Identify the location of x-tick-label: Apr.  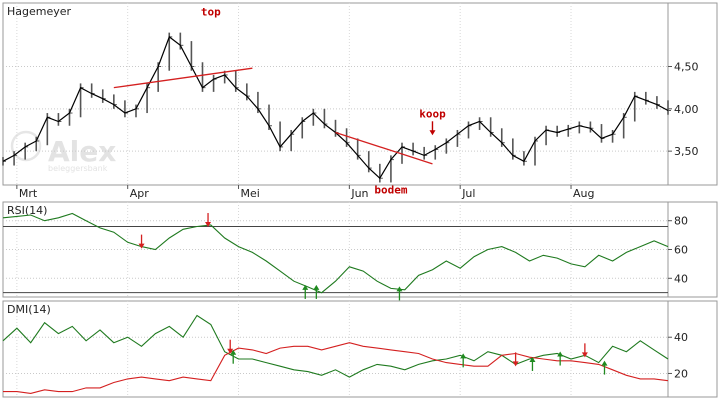
(140, 193).